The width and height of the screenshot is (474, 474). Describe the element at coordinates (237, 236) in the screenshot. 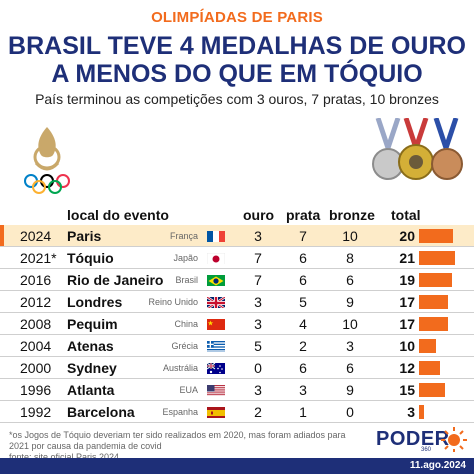

I see `table-row: 2024 Paris França 3 7 10 20` at that location.